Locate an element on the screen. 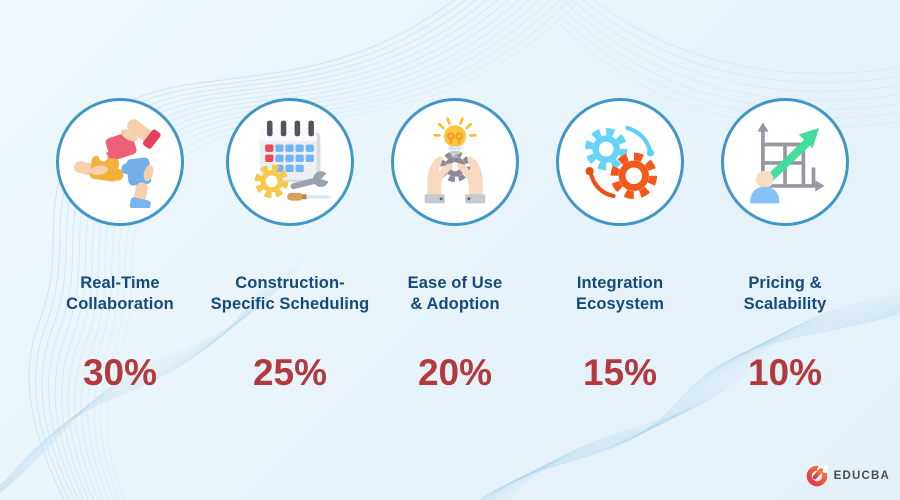 This screenshot has height=500, width=900. feature-label-line1: Integration is located at coordinates (620, 283).